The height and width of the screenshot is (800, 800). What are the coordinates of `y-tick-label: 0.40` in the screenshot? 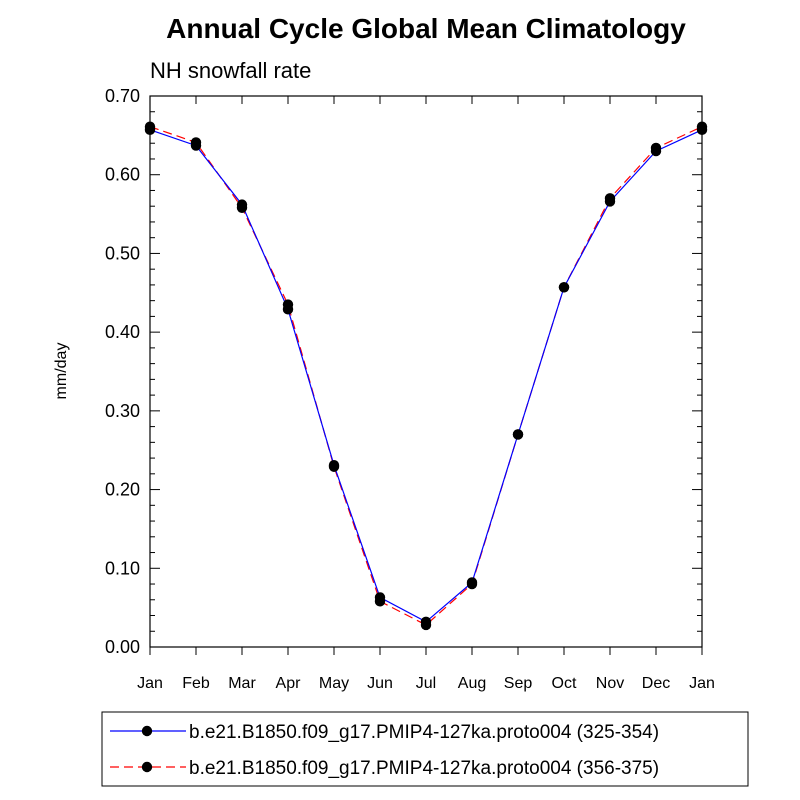 It's located at (122, 332).